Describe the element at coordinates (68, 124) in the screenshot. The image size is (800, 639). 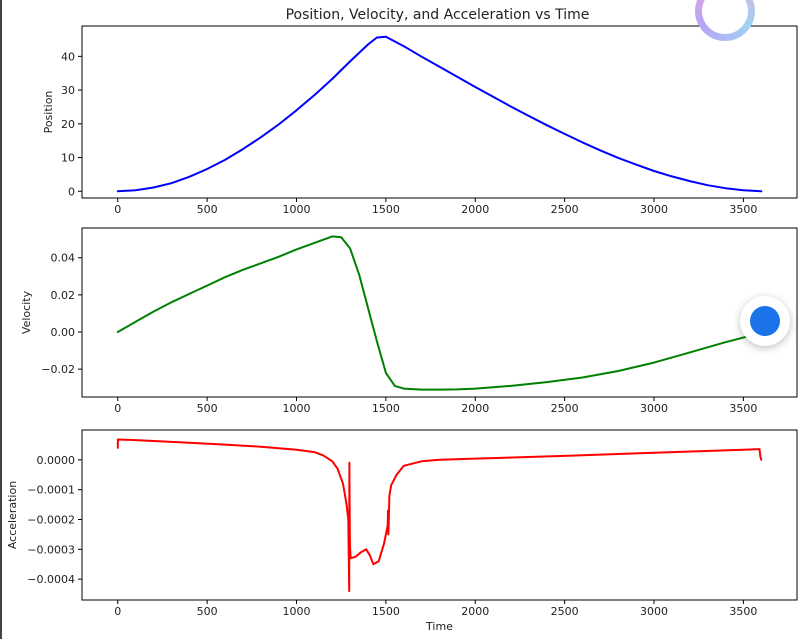
I see `y-tick-label: 20` at that location.